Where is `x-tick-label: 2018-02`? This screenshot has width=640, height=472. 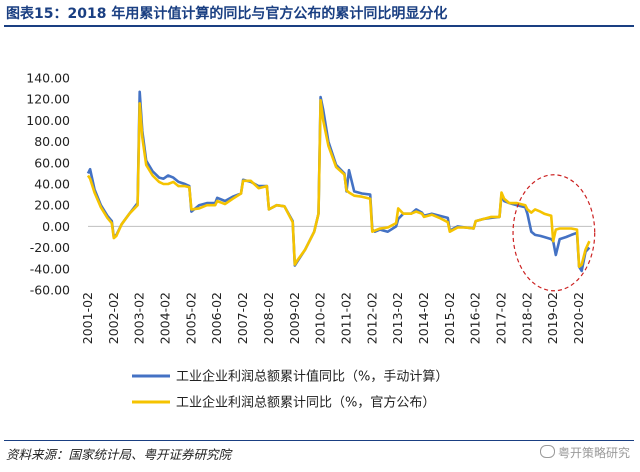
x-tick-label: 2018-02 is located at coordinates (526, 318).